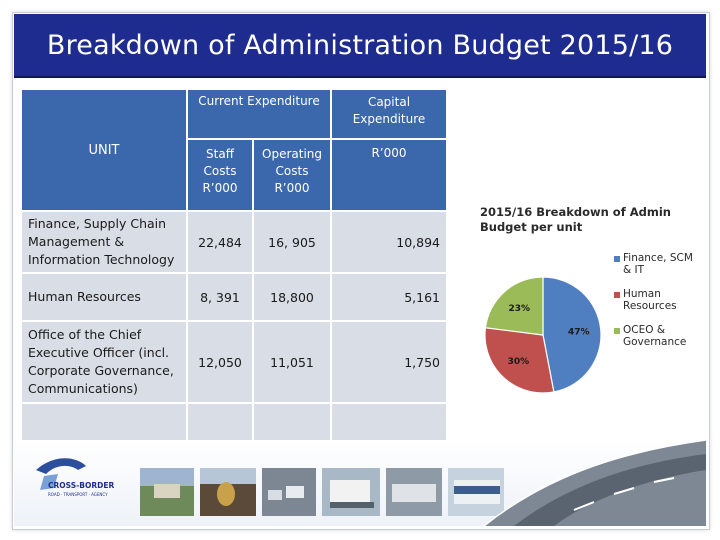  Describe the element at coordinates (389, 424) in the screenshot. I see `row-capital-cell` at that location.